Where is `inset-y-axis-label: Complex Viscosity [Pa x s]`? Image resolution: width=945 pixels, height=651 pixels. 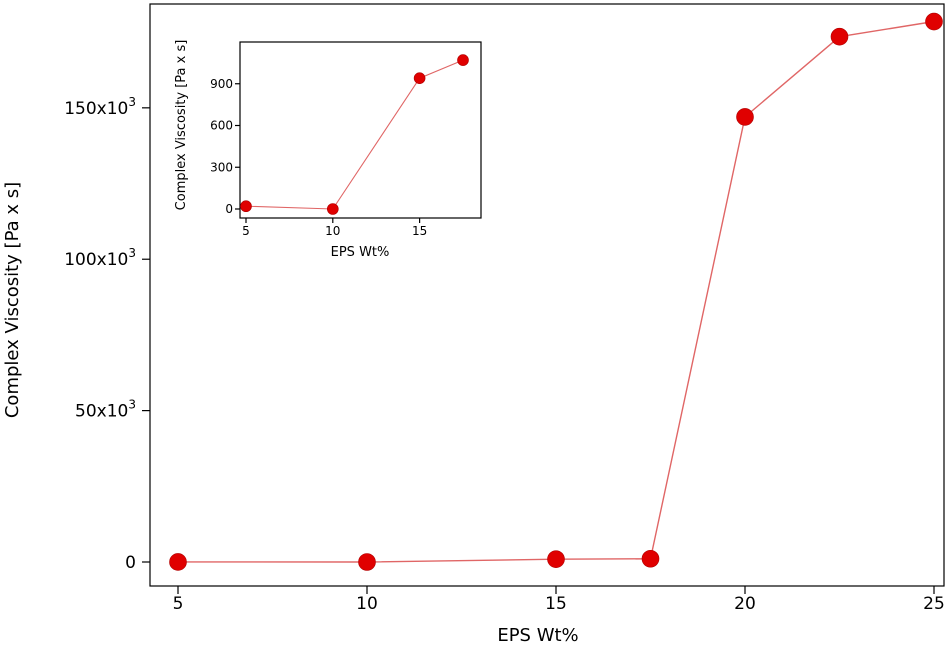 inset-y-axis-label: Complex Viscosity [Pa x s] is located at coordinates (181, 125).